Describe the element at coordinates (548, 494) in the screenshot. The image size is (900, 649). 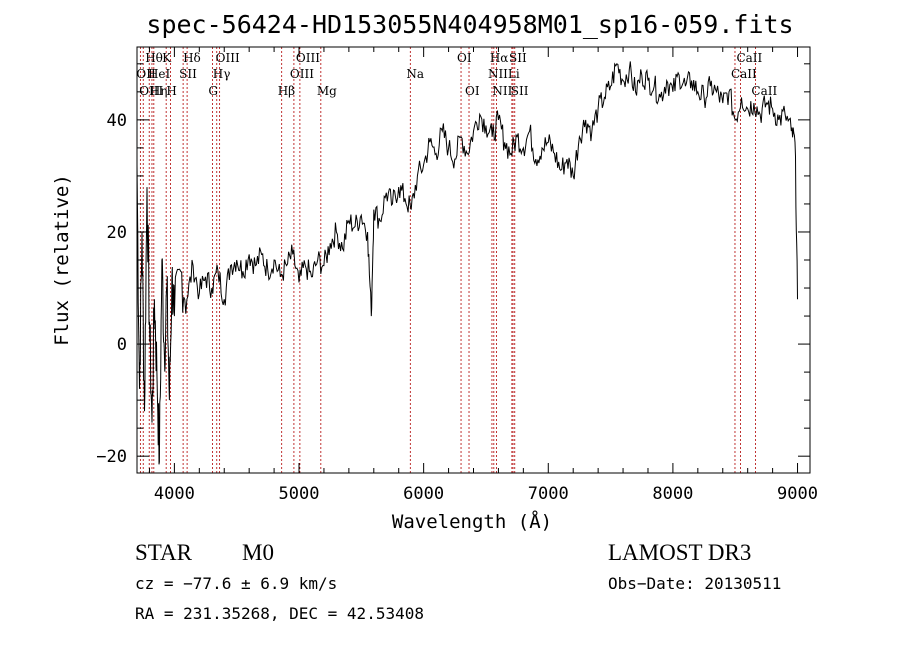
I see `x-tick-label: 7000` at that location.